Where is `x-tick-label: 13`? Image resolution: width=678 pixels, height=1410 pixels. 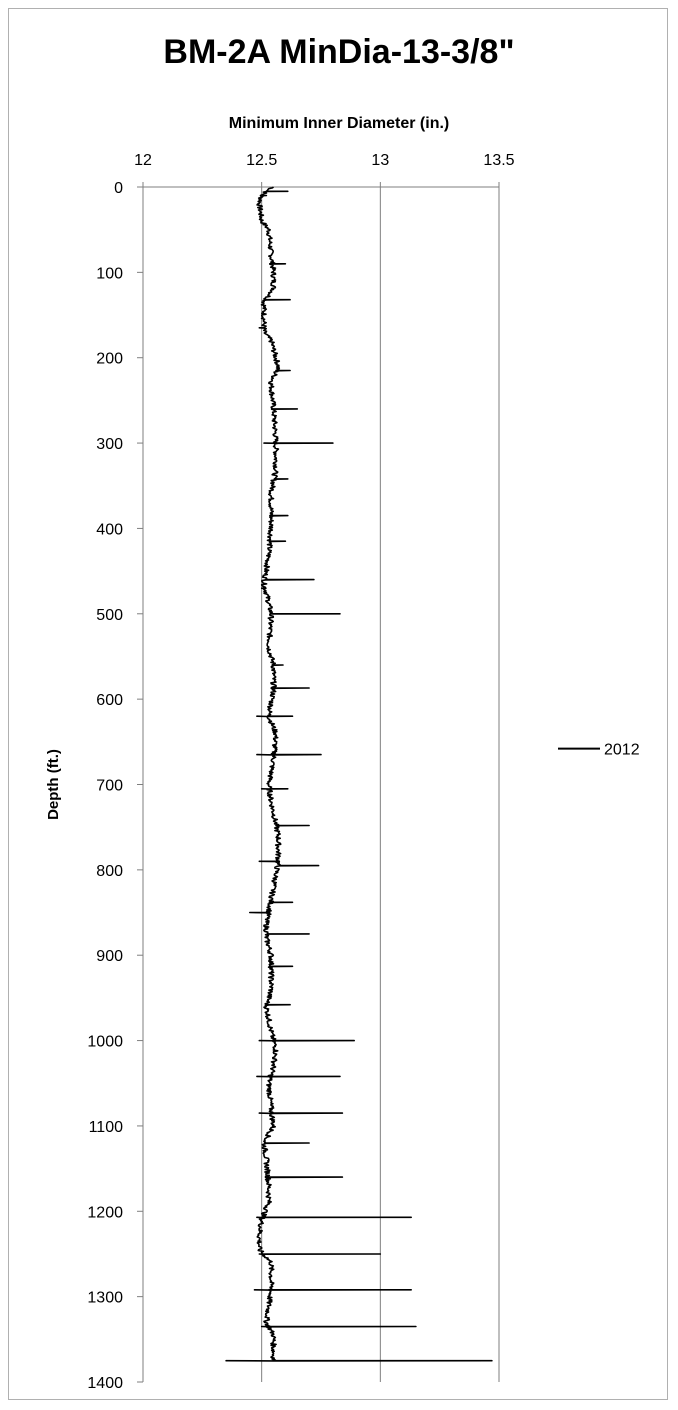
x-tick-label: 13 is located at coordinates (380, 160).